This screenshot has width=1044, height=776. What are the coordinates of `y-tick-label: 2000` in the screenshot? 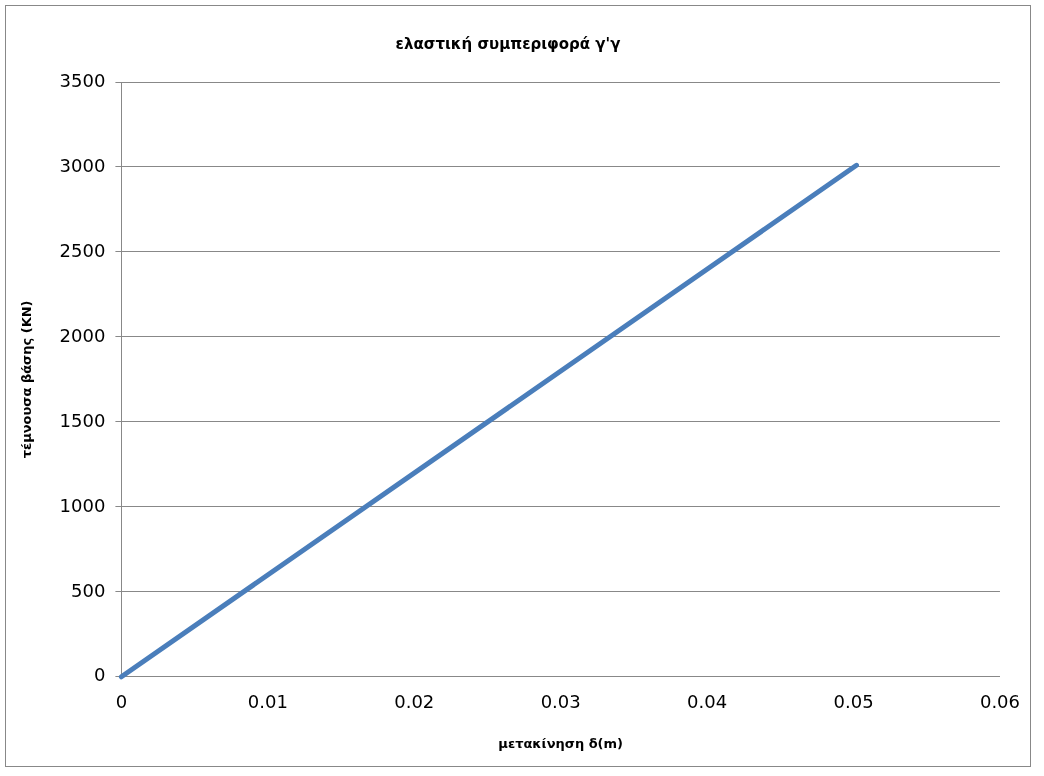 It's located at (82, 335).